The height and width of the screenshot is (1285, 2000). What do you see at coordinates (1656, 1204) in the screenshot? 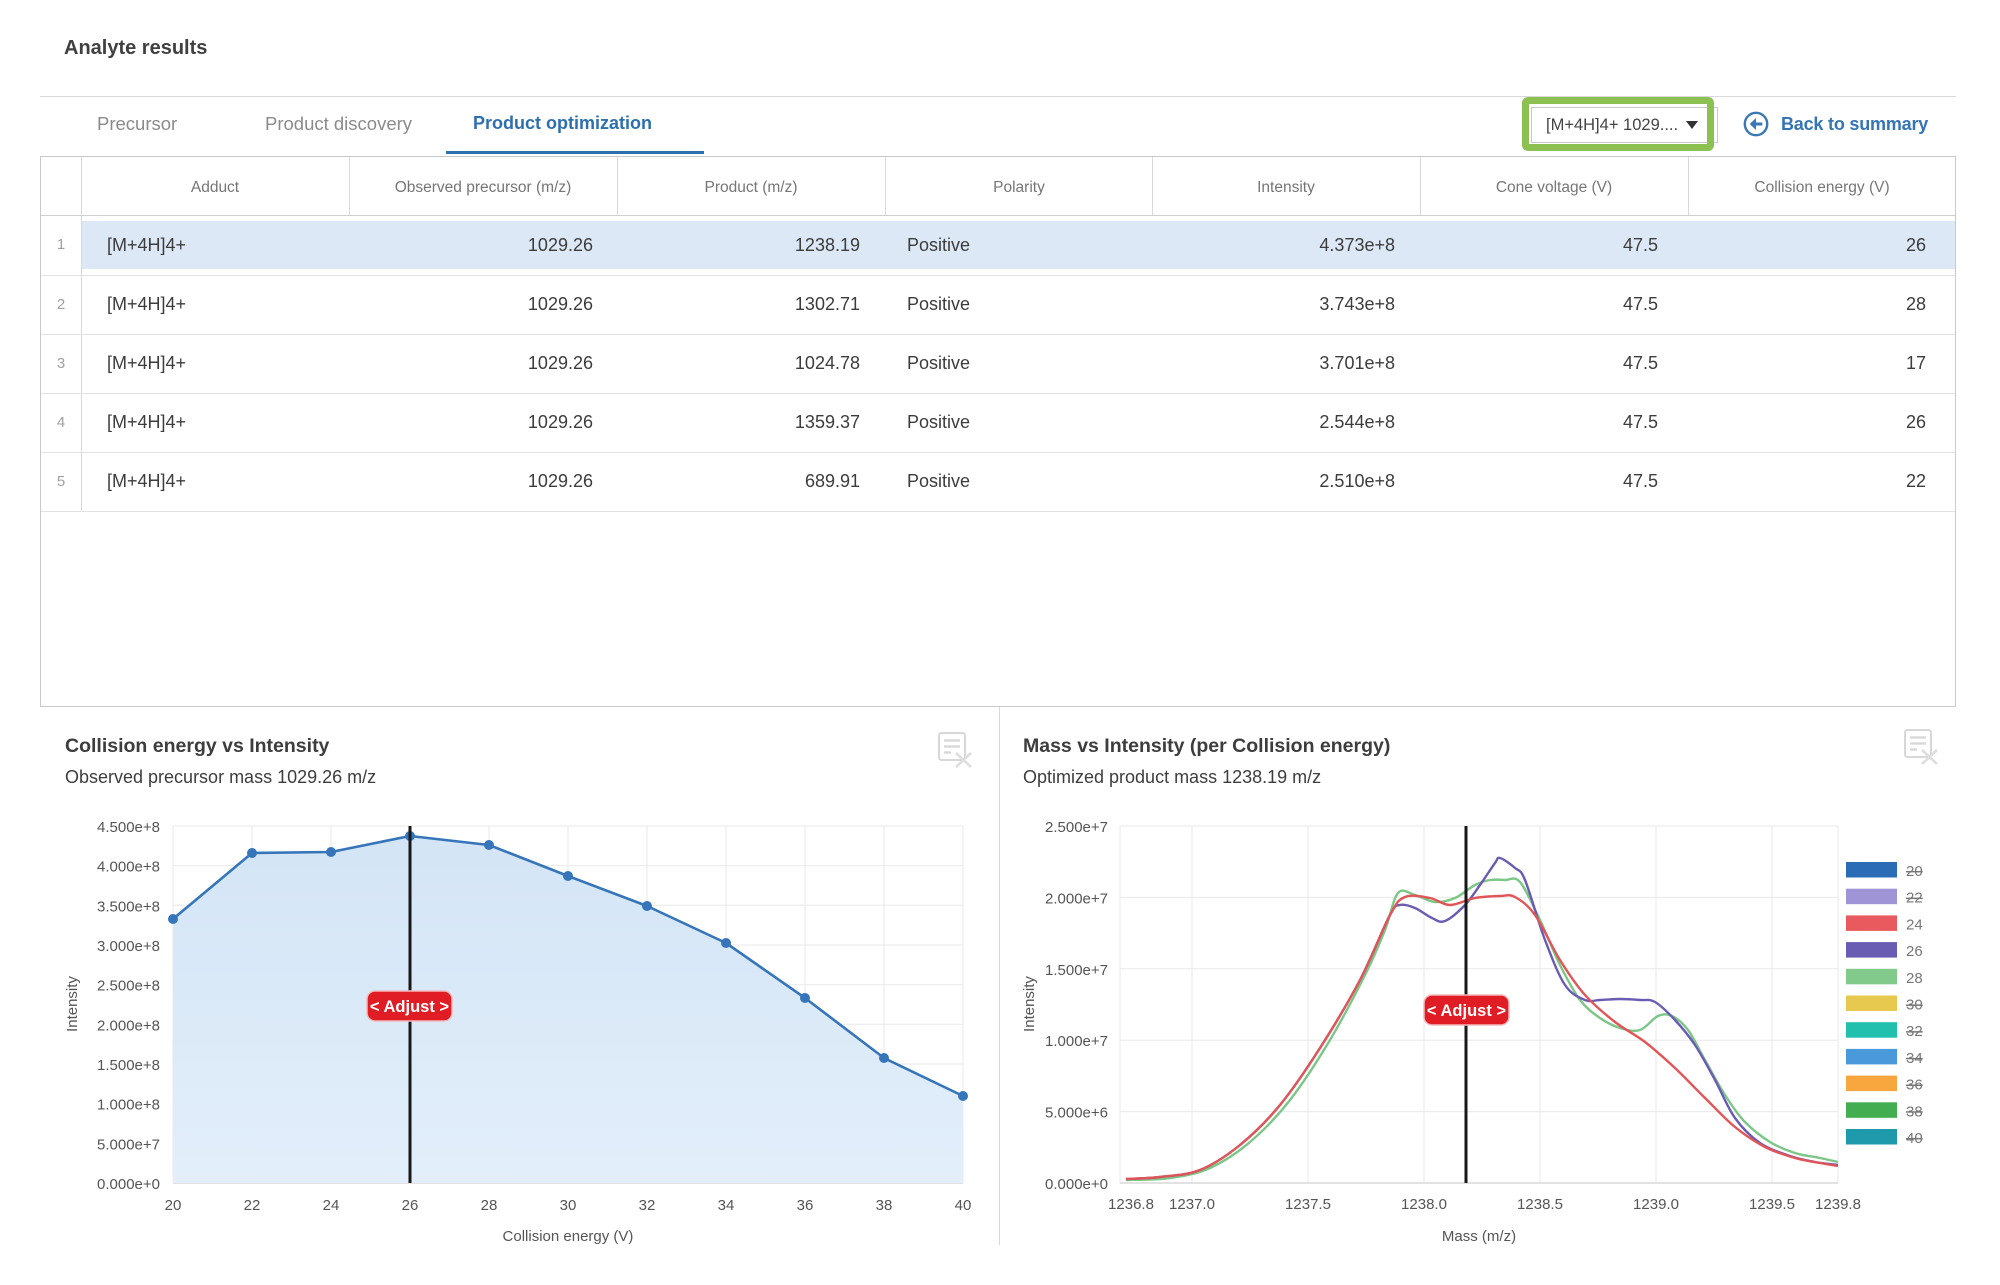
I see `svg-text: 1239.0` at bounding box center [1656, 1204].